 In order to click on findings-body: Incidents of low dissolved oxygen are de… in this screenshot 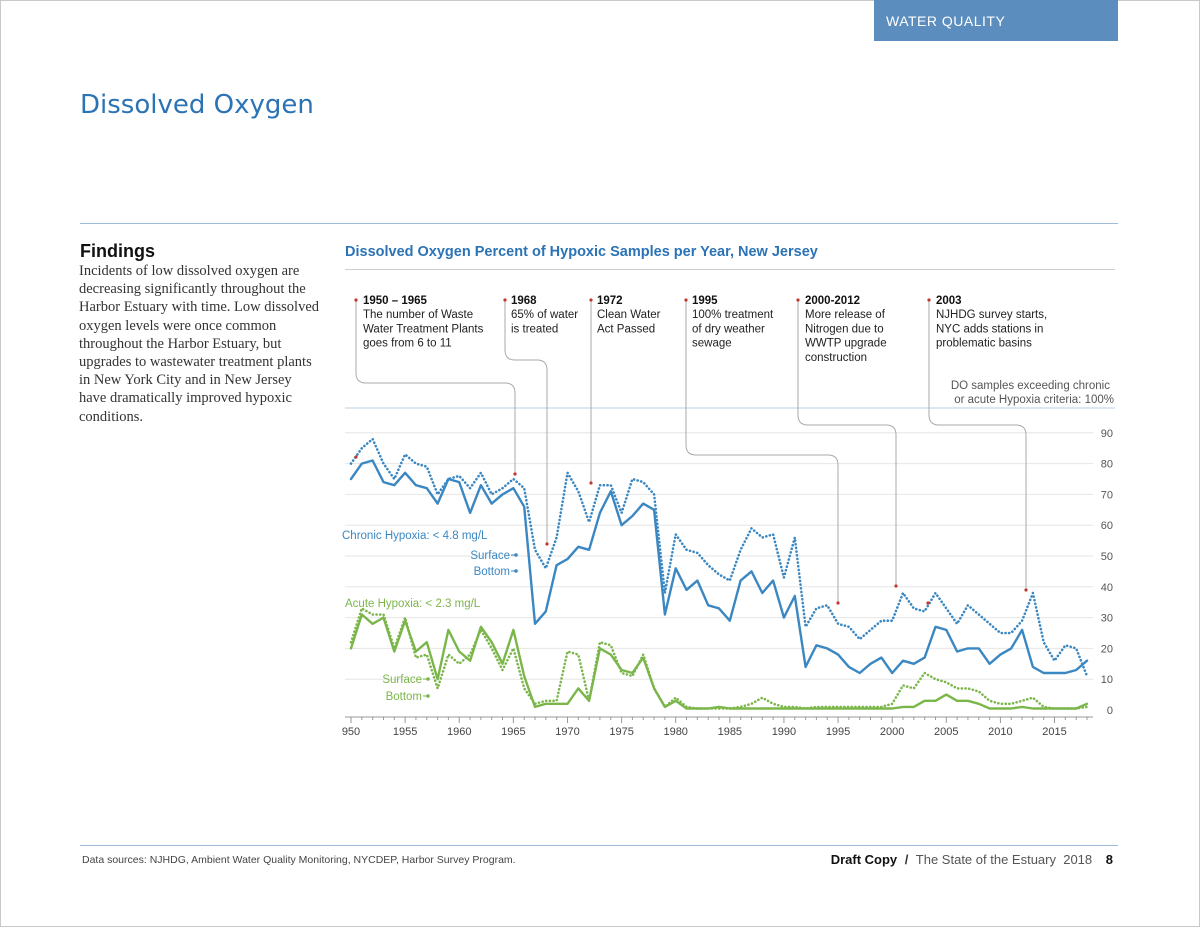, I will do `click(199, 344)`.